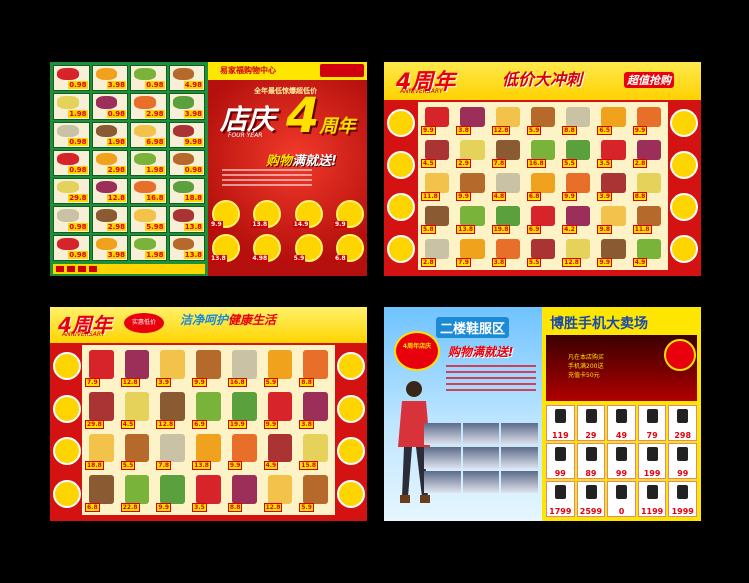  What do you see at coordinates (285, 91) in the screenshot?
I see `tagline: 全年最低惊爆超低价` at bounding box center [285, 91].